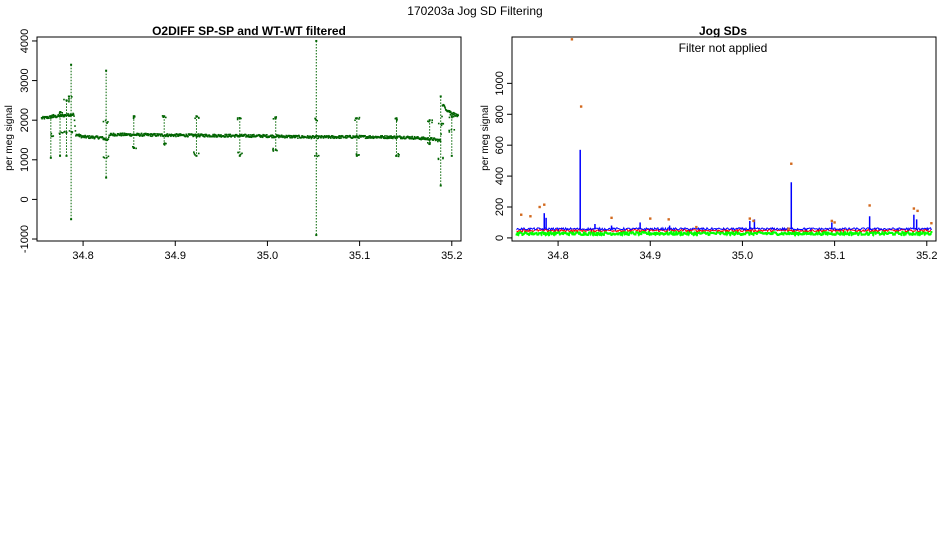 This screenshot has height=550, width=950. What do you see at coordinates (869, 205) in the screenshot?
I see `jog-sd-outlier-point` at bounding box center [869, 205].